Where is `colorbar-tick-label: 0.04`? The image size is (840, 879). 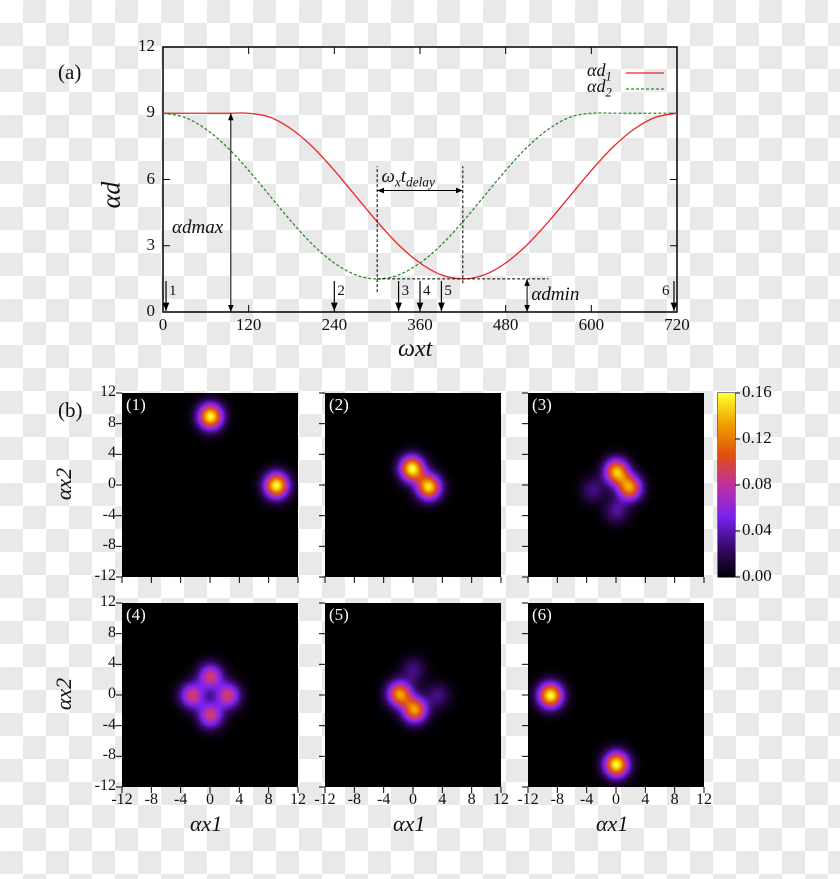
colorbar-tick-label: 0.04 is located at coordinates (757, 529).